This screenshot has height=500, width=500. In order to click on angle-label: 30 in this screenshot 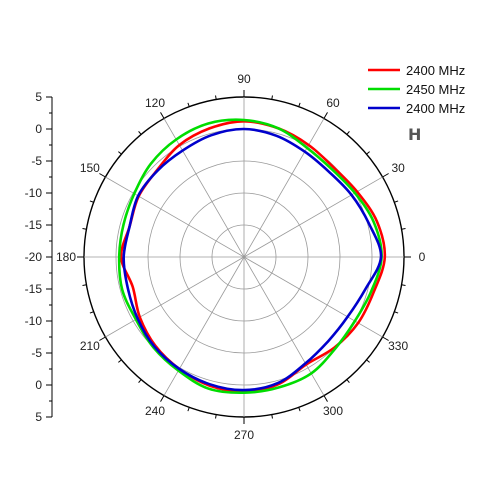, I will do `click(398, 168)`.